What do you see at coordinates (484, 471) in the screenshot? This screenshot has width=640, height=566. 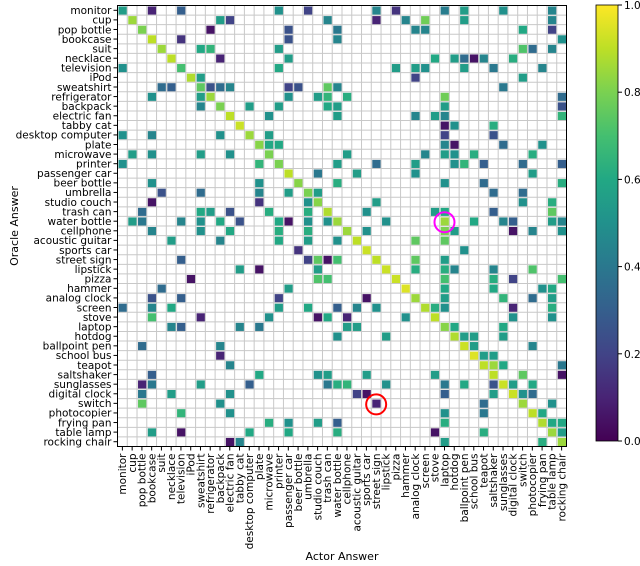 I see `x-tick-label: teapot` at bounding box center [484, 471].